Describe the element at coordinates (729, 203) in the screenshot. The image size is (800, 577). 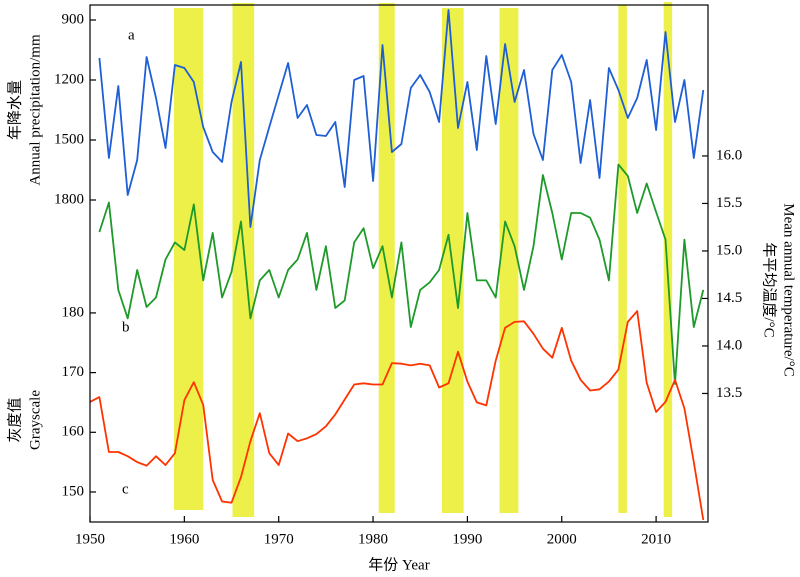
I see `y2-tick-label: 15.5` at that location.